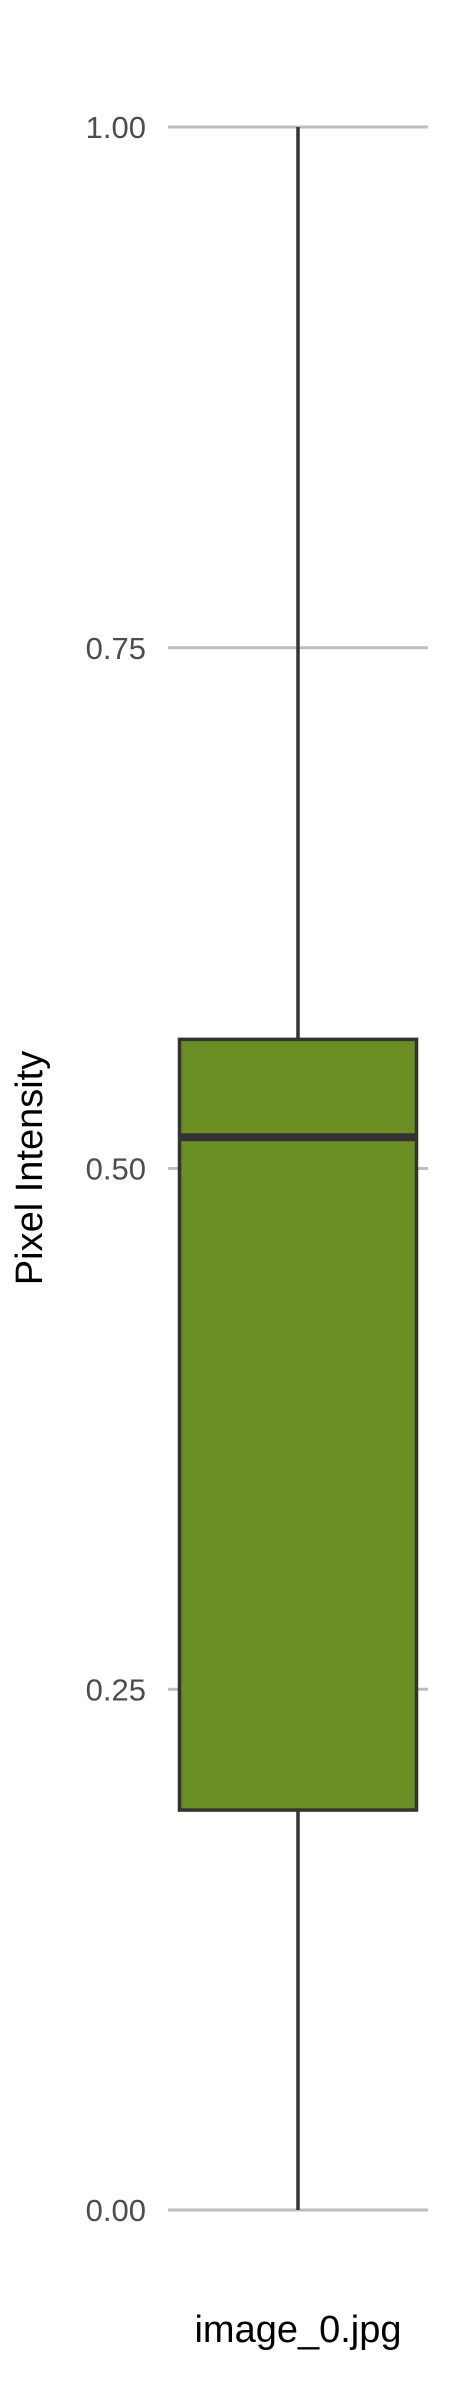 The image size is (450, 2400). I want to click on y-tick-label-0: 0.00, so click(116, 2210).